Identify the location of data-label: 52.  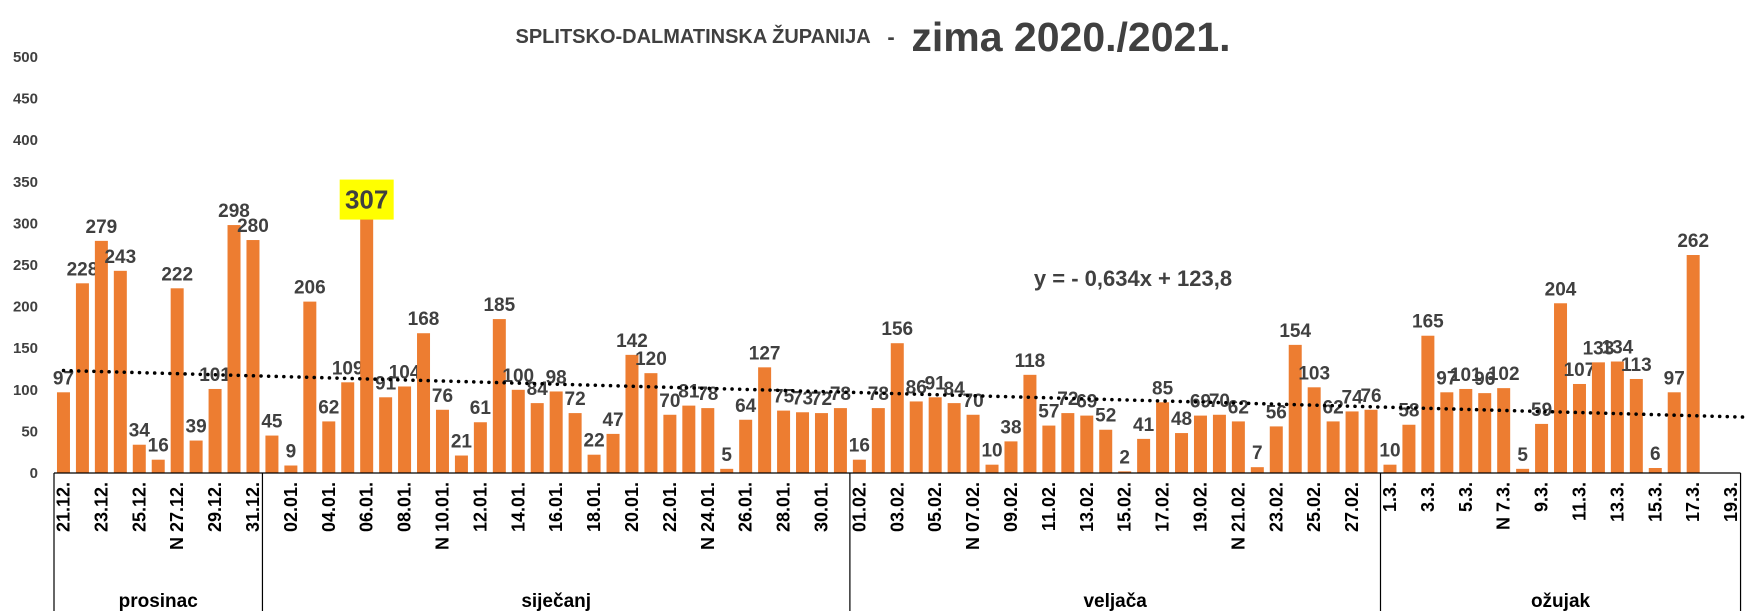
(1105, 416).